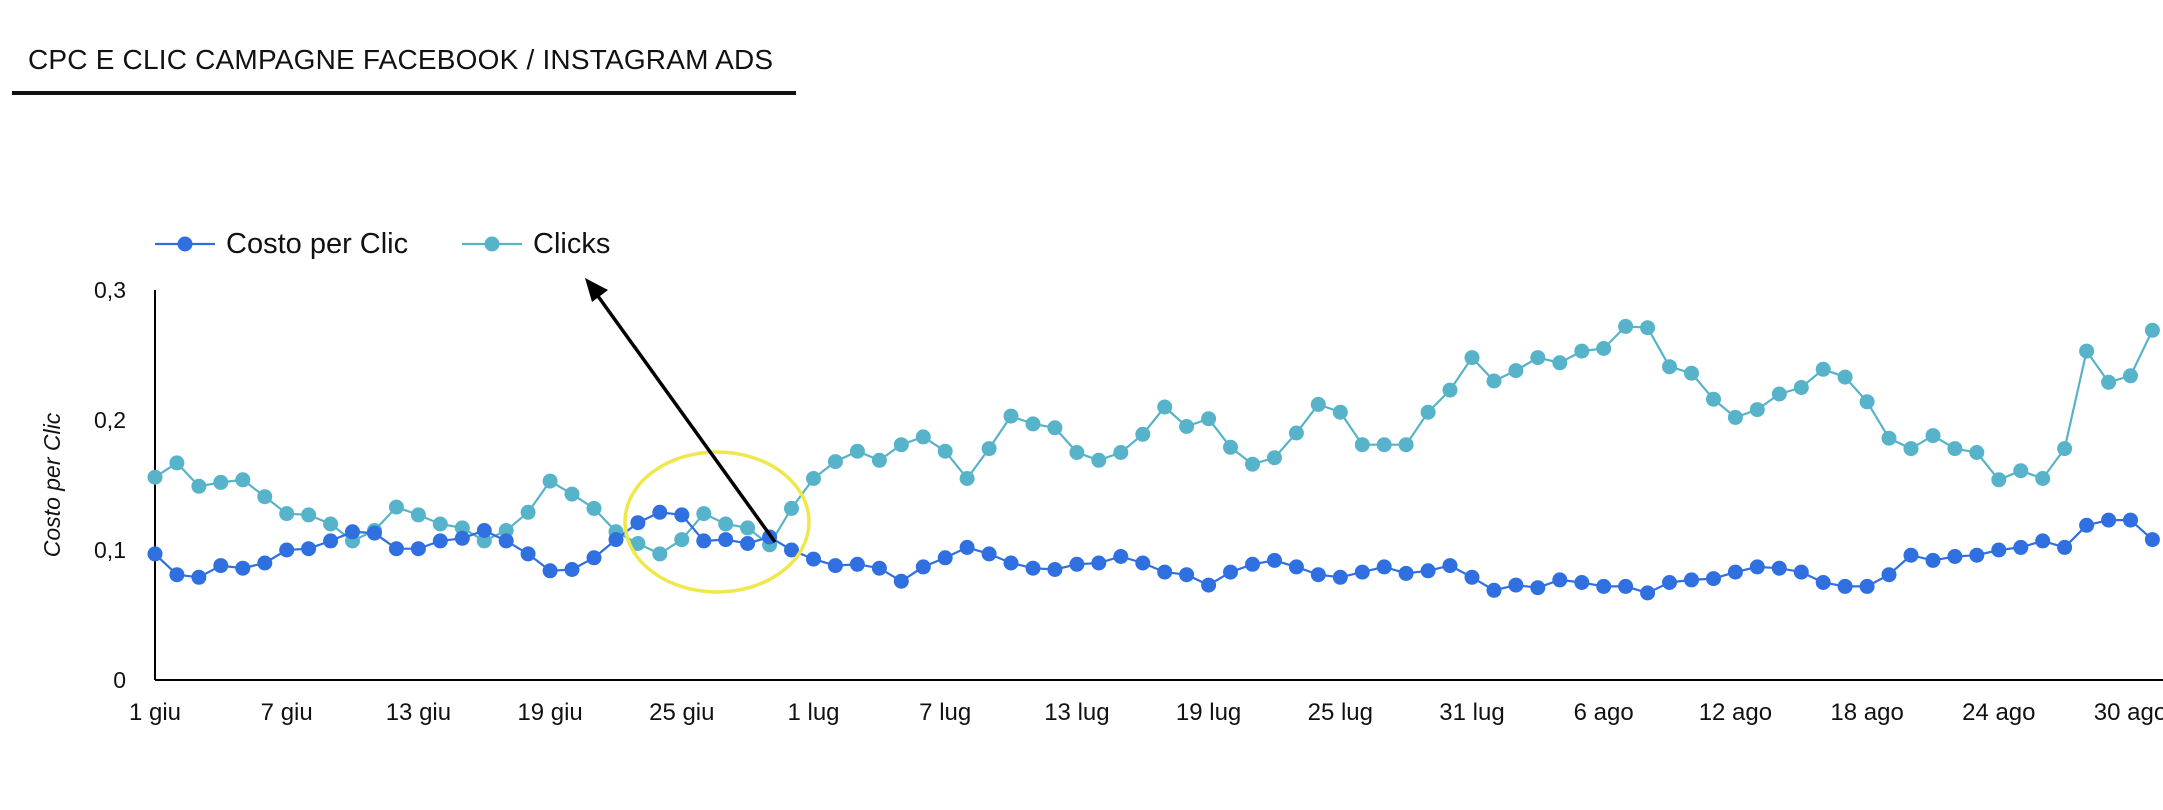 The image size is (2163, 810). I want to click on legend-item-clicks: Clicks, so click(536, 244).